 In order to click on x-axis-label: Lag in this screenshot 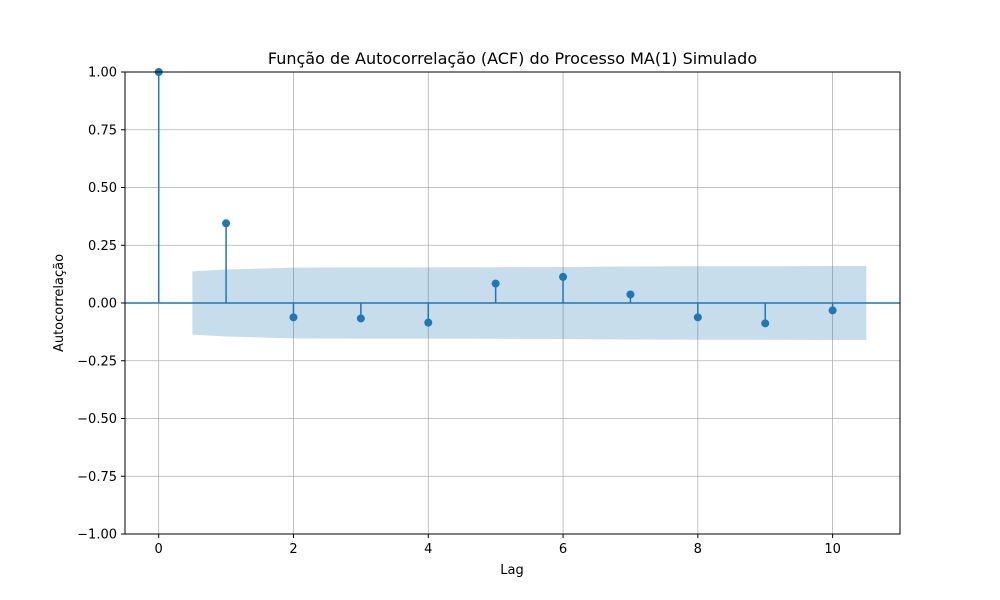, I will do `click(511, 570)`.